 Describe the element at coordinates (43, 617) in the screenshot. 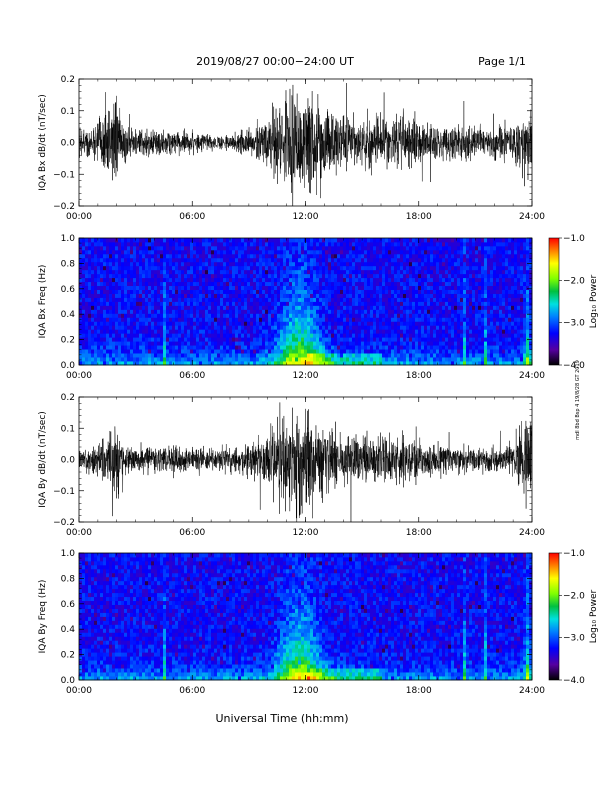

I see `y-axis-label: IQA By Freq (Hz)` at that location.